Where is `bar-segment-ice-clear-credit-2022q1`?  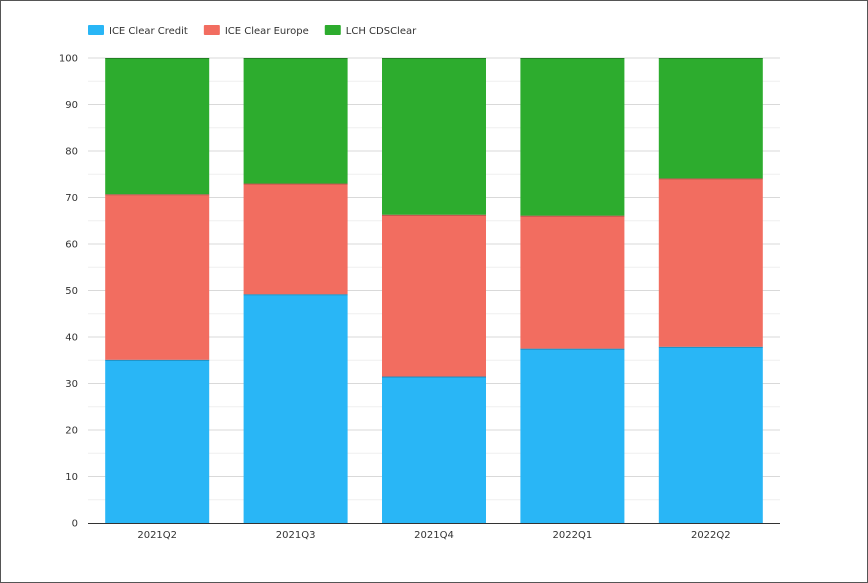
bar-segment-ice-clear-credit-2022q1 is located at coordinates (572, 435).